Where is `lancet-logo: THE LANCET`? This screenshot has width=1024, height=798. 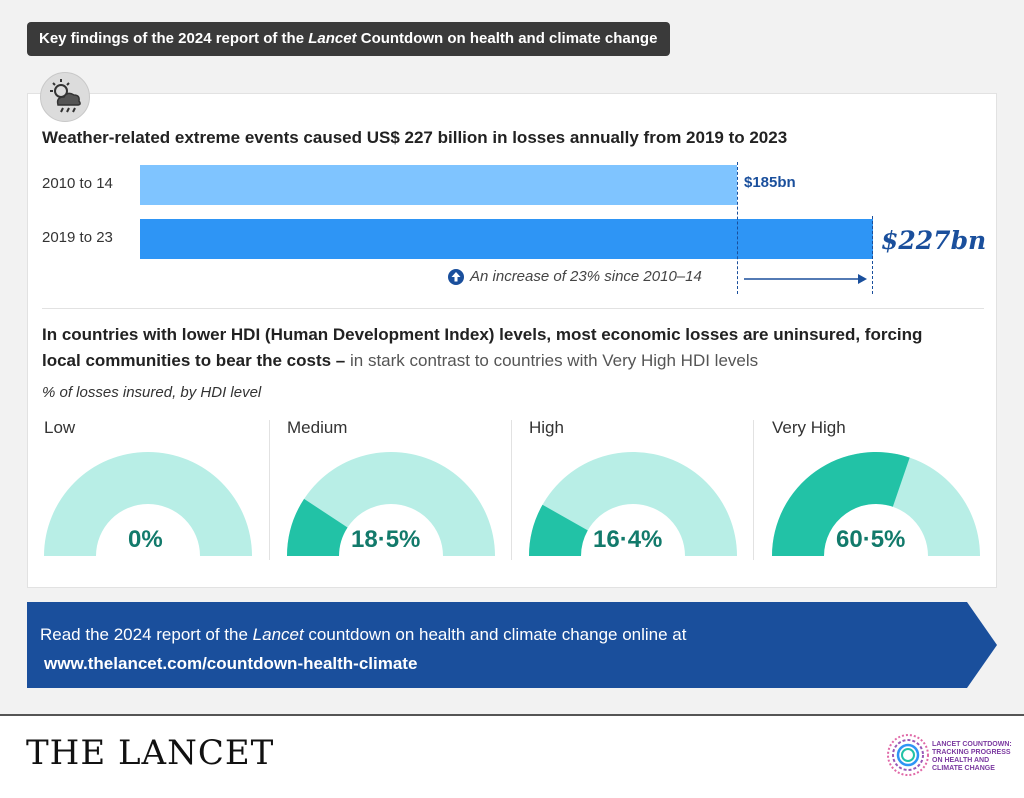
lancet-logo: THE LANCET is located at coordinates (150, 753).